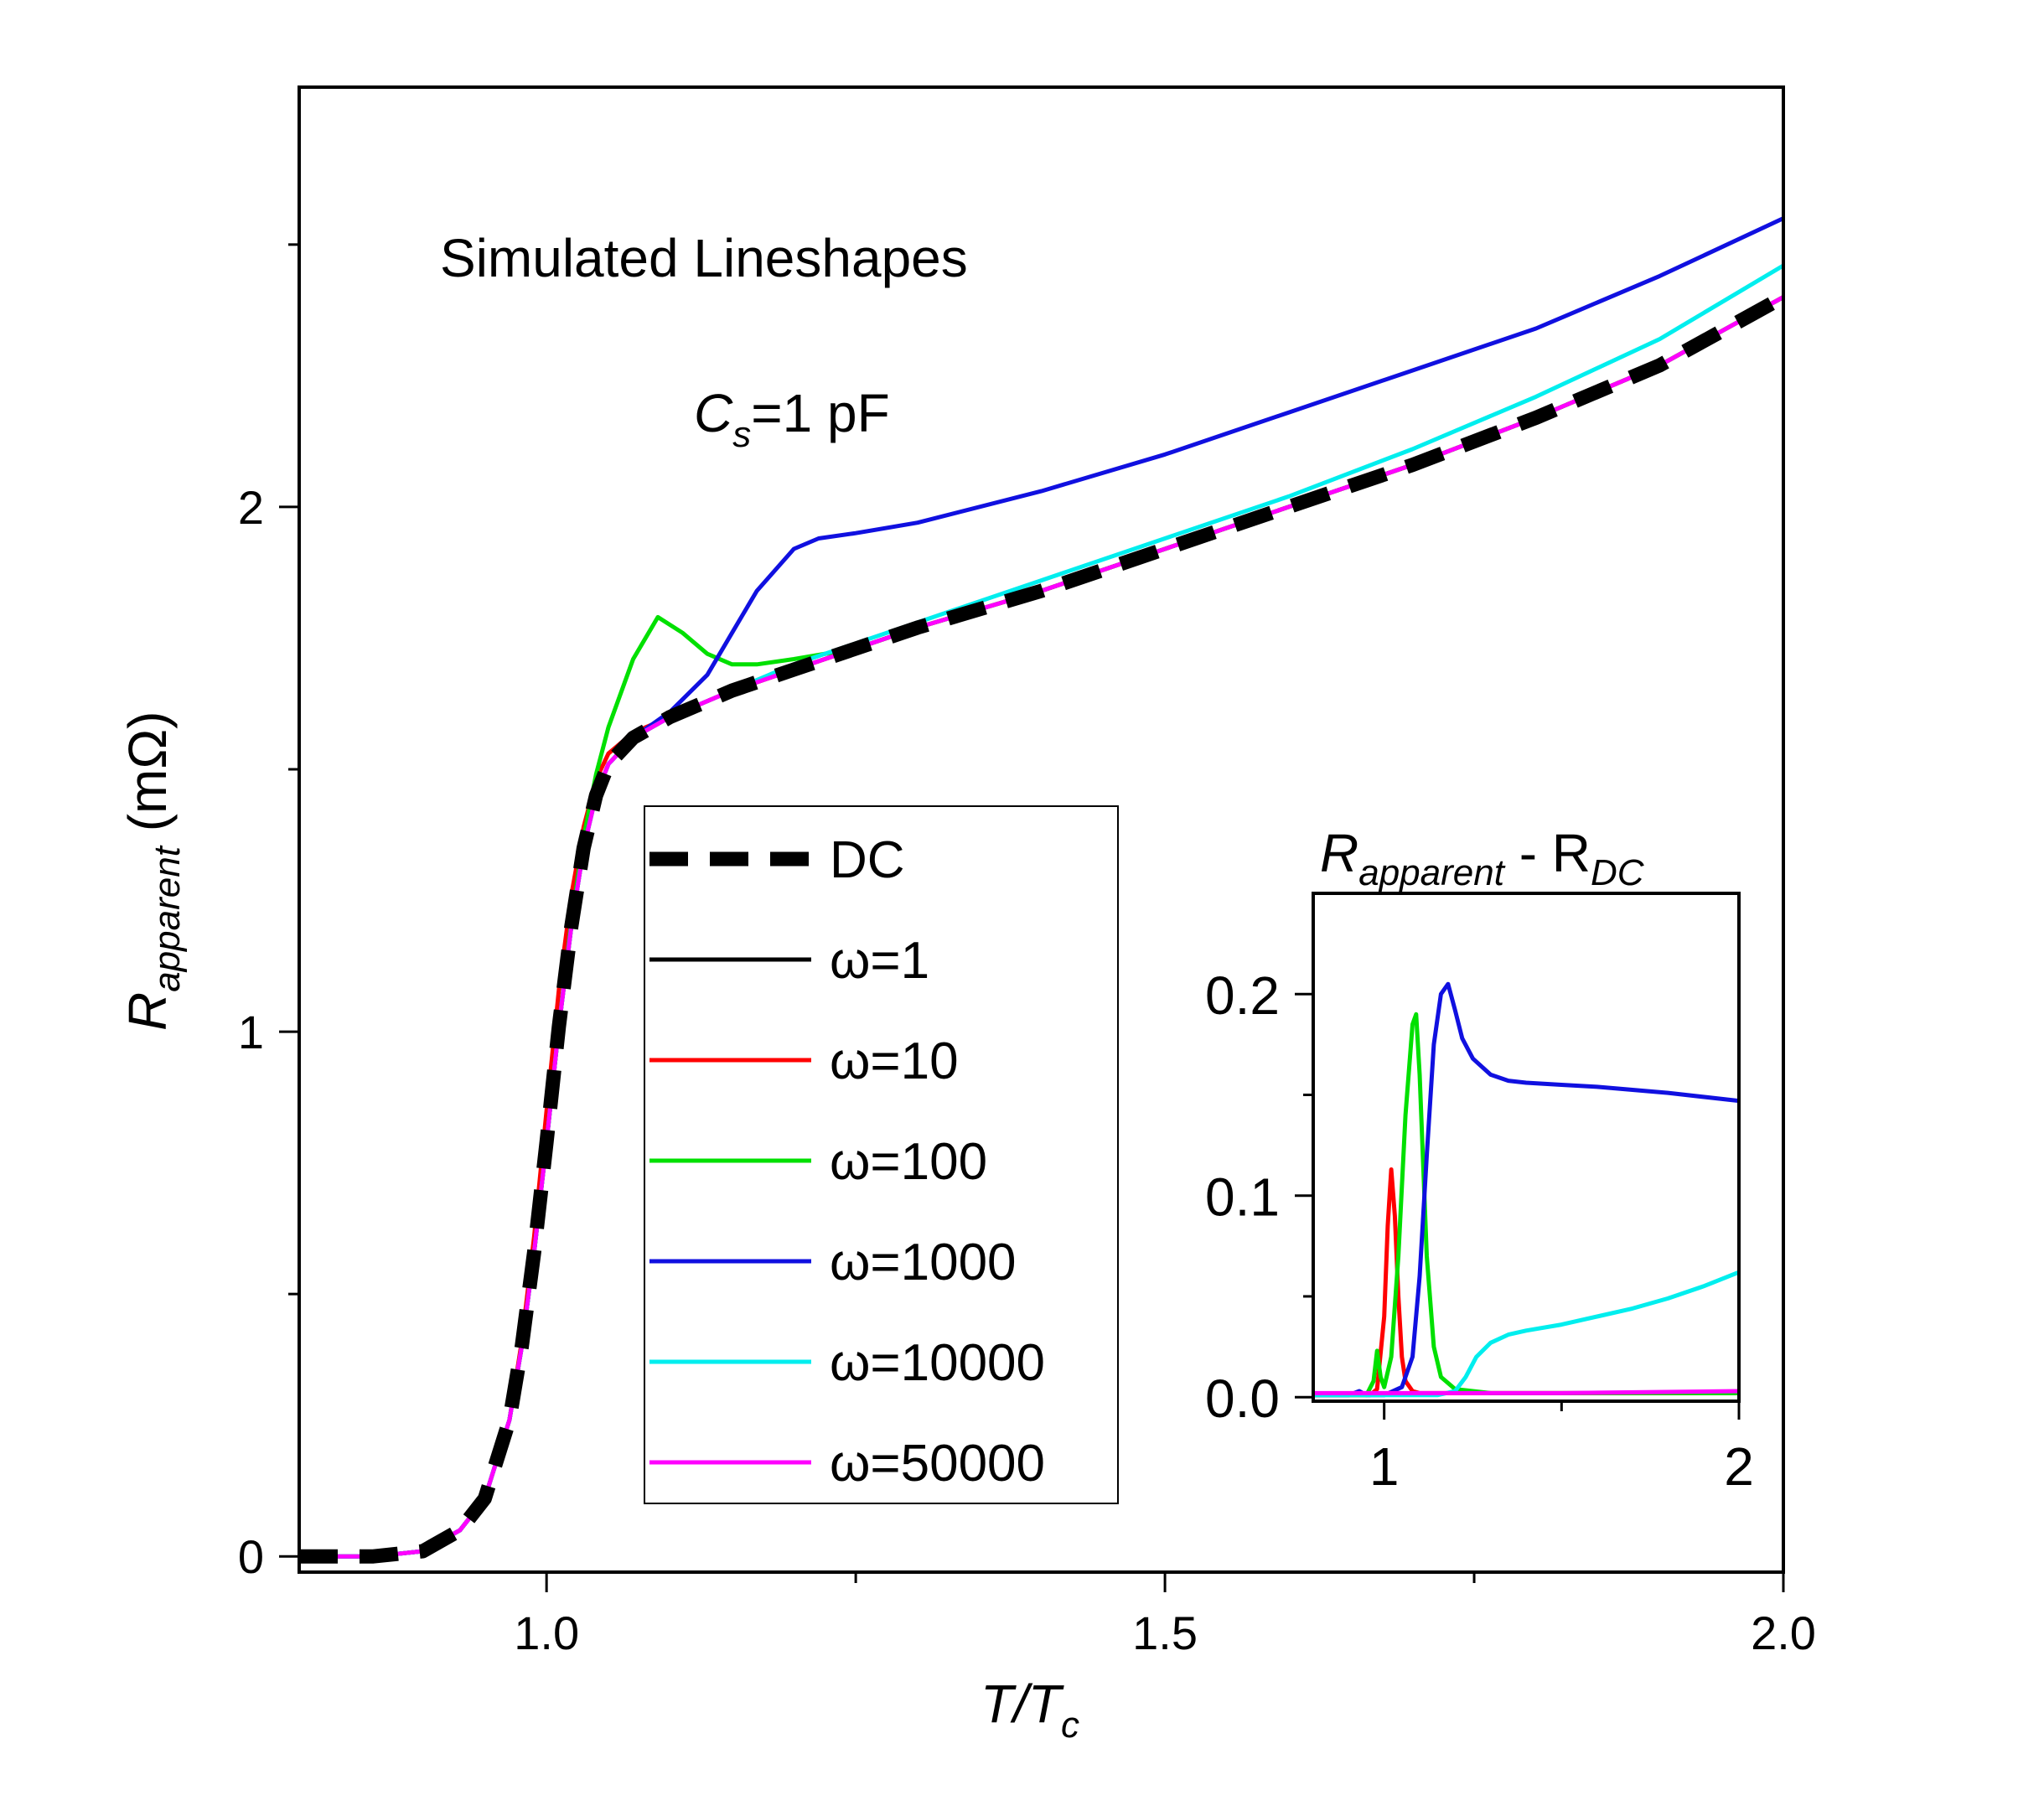 Image resolution: width=2044 pixels, height=1816 pixels. I want to click on capacitance-annotation-value: =1 pF, so click(820, 413).